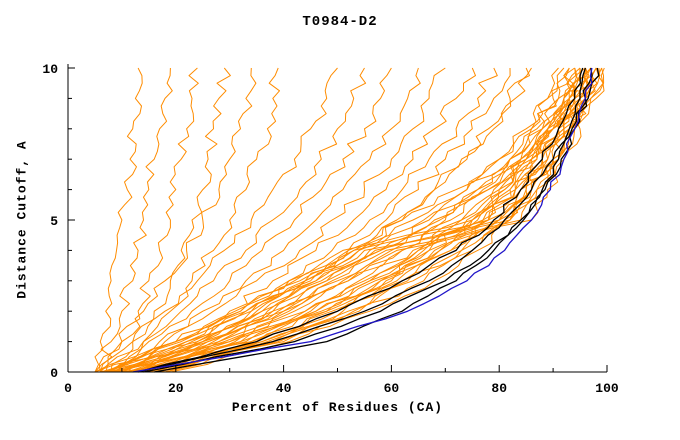  Describe the element at coordinates (392, 388) in the screenshot. I see `x-tick-label: 60` at that location.